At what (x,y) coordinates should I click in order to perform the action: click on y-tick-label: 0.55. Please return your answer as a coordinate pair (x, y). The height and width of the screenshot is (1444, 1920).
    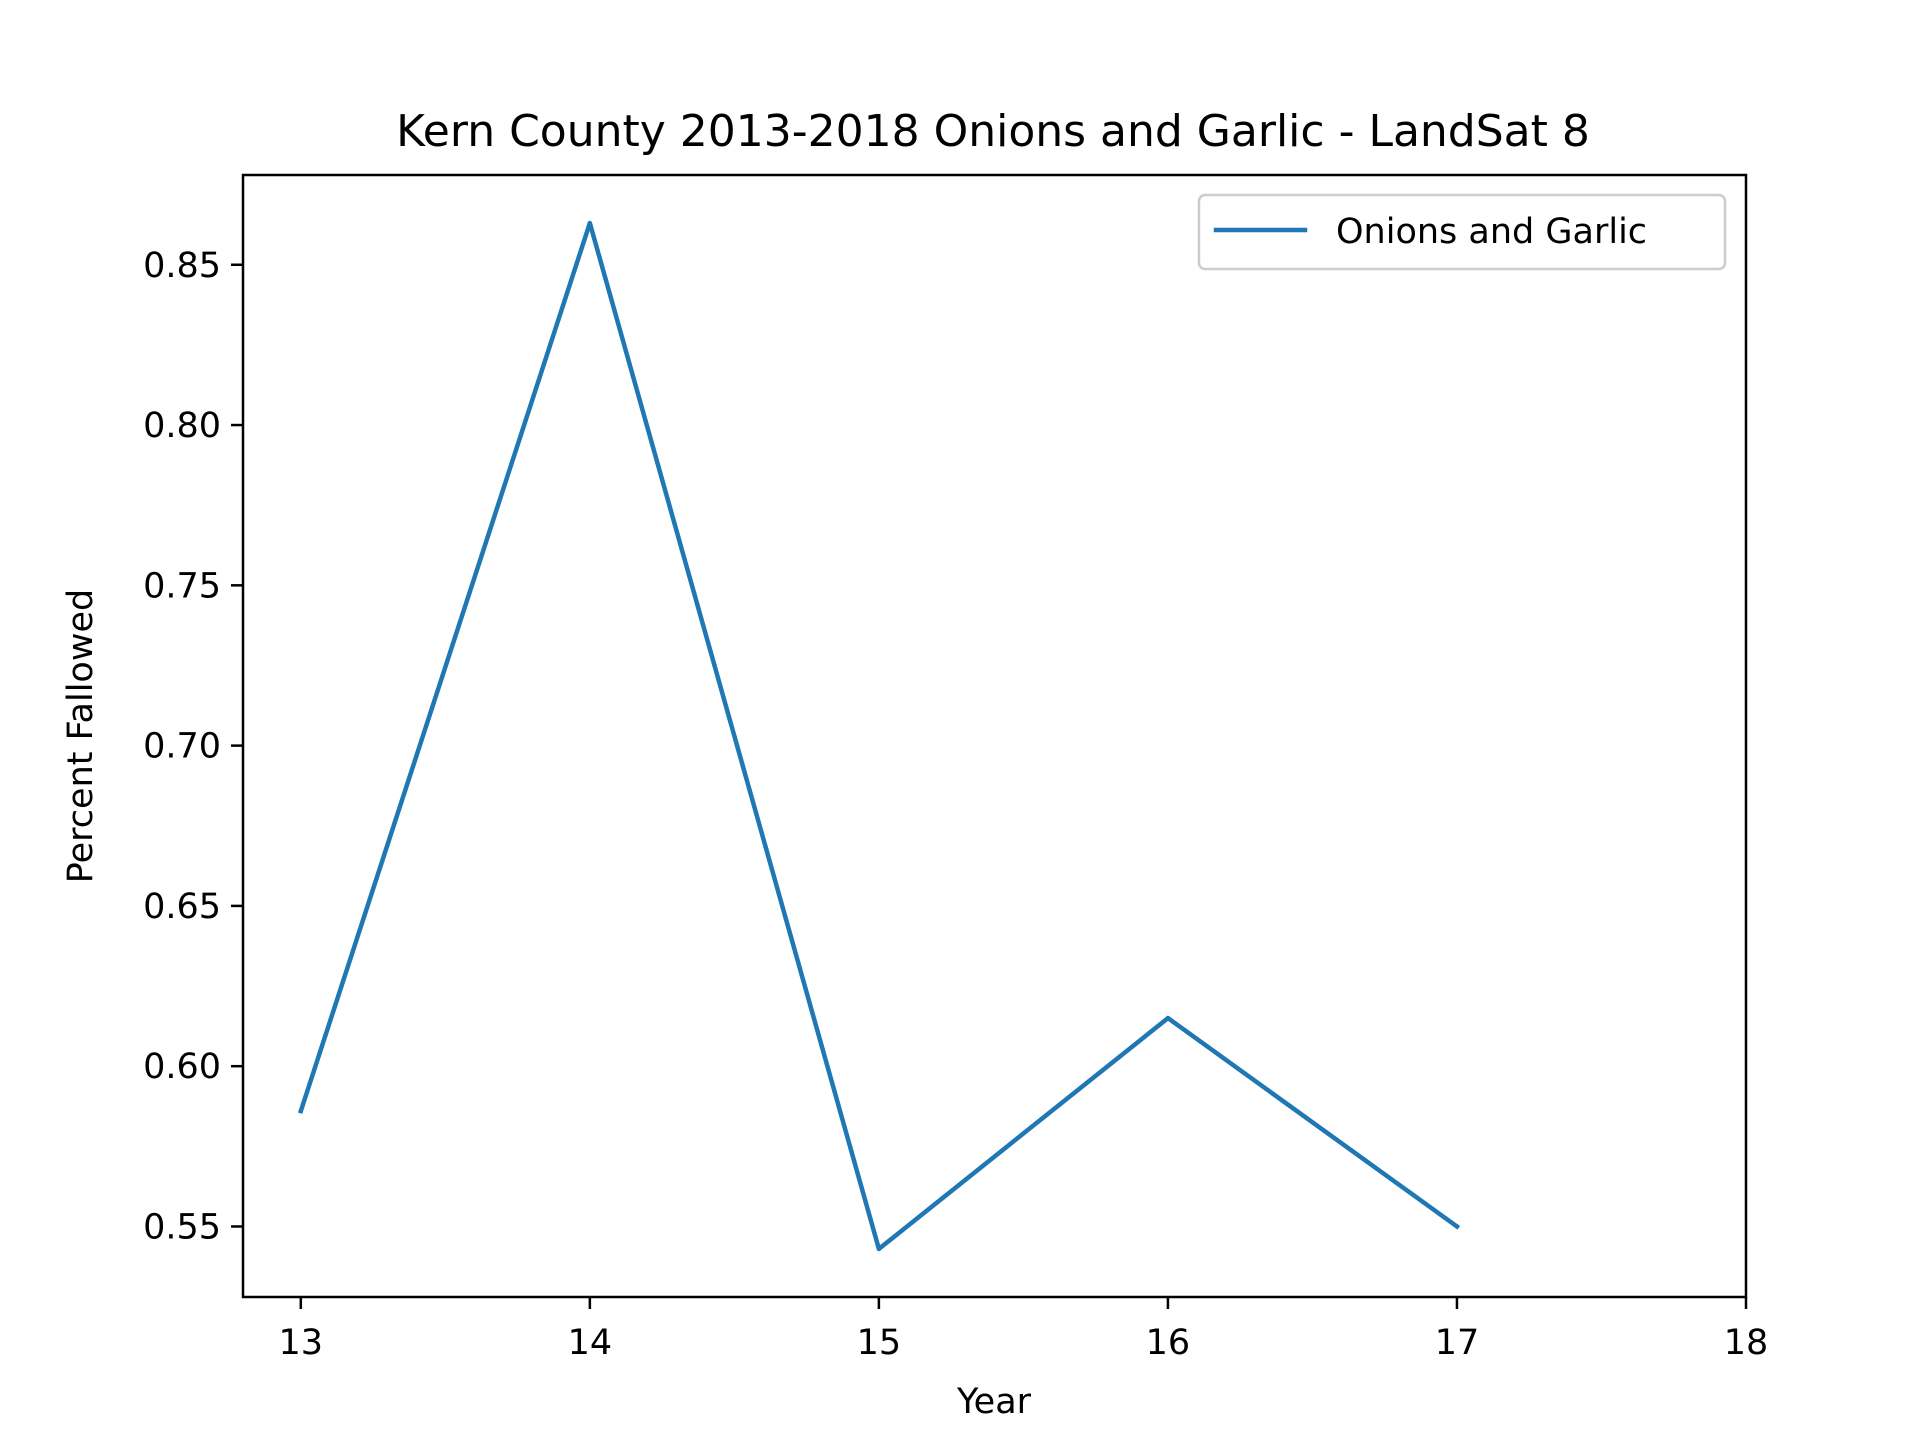
    Looking at the image, I should click on (182, 1227).